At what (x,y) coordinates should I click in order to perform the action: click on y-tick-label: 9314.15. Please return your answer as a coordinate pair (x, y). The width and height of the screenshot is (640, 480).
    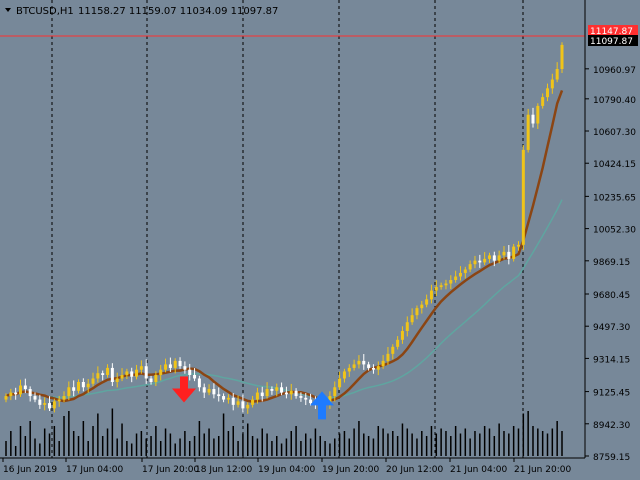
    Looking at the image, I should click on (611, 360).